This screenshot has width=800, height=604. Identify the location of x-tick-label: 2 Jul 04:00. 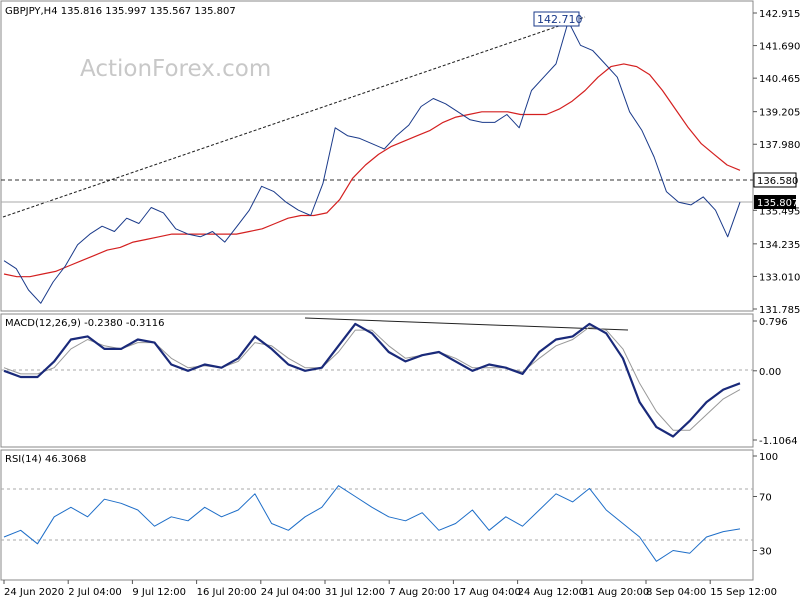
(95, 592).